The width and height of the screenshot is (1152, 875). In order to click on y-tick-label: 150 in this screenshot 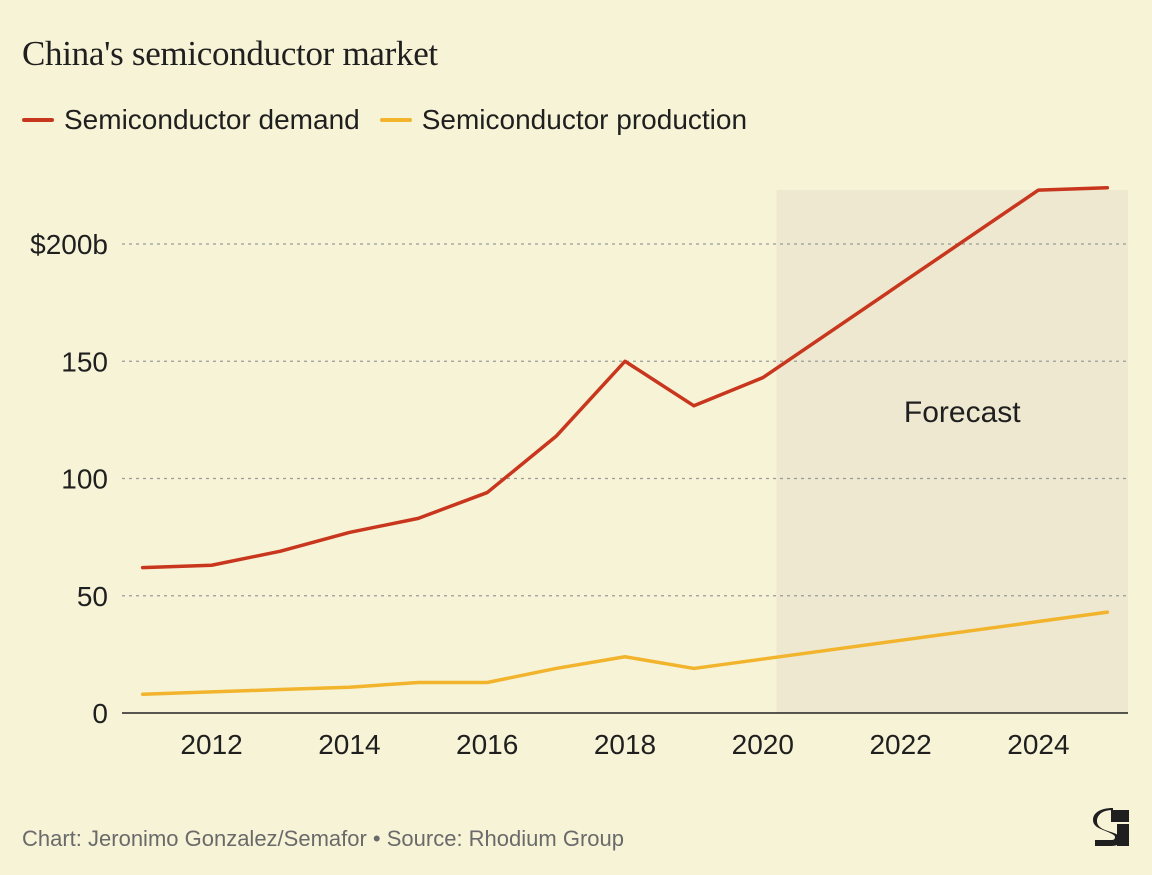, I will do `click(84, 361)`.